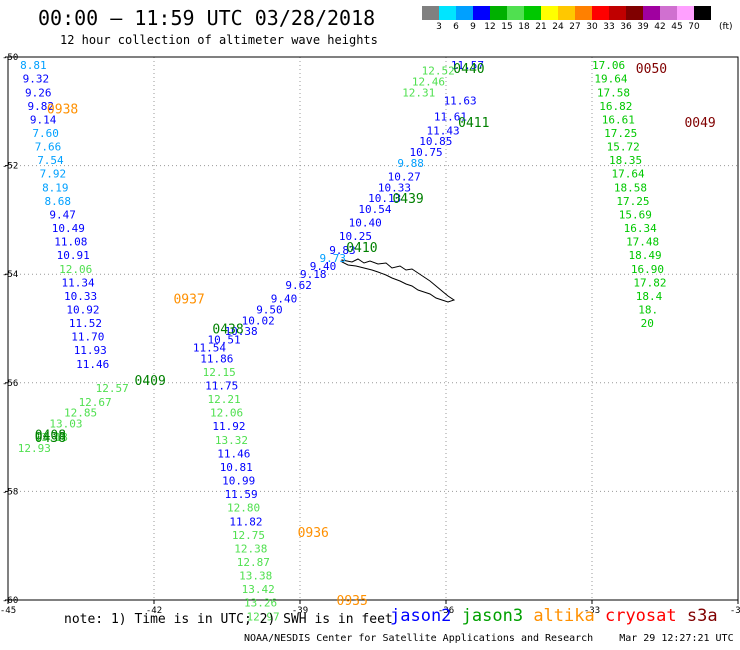 The width and height of the screenshot is (740, 650). I want to click on wave-height-colorbar, so click(566, 13).